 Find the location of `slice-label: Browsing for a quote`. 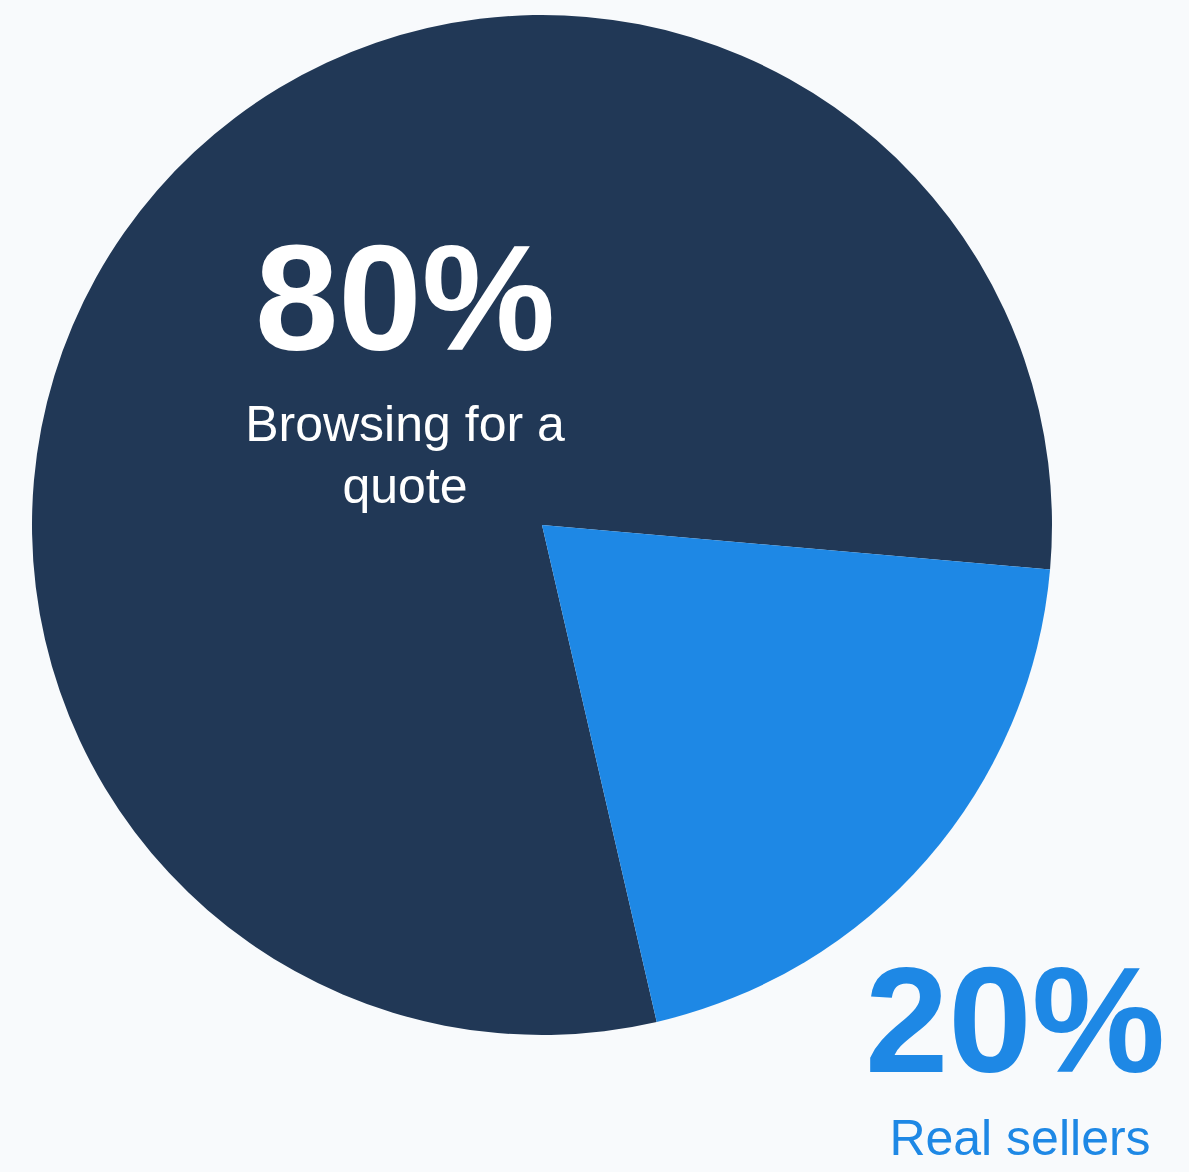

slice-label: Browsing for a quote is located at coordinates (405, 455).